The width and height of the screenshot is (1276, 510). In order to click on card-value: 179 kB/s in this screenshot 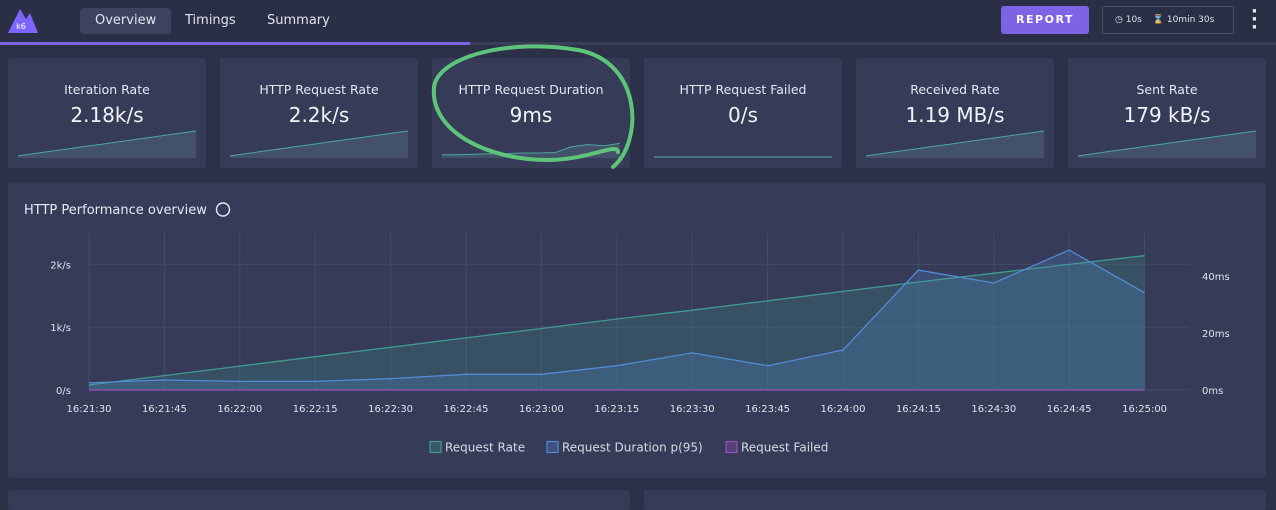, I will do `click(1167, 115)`.